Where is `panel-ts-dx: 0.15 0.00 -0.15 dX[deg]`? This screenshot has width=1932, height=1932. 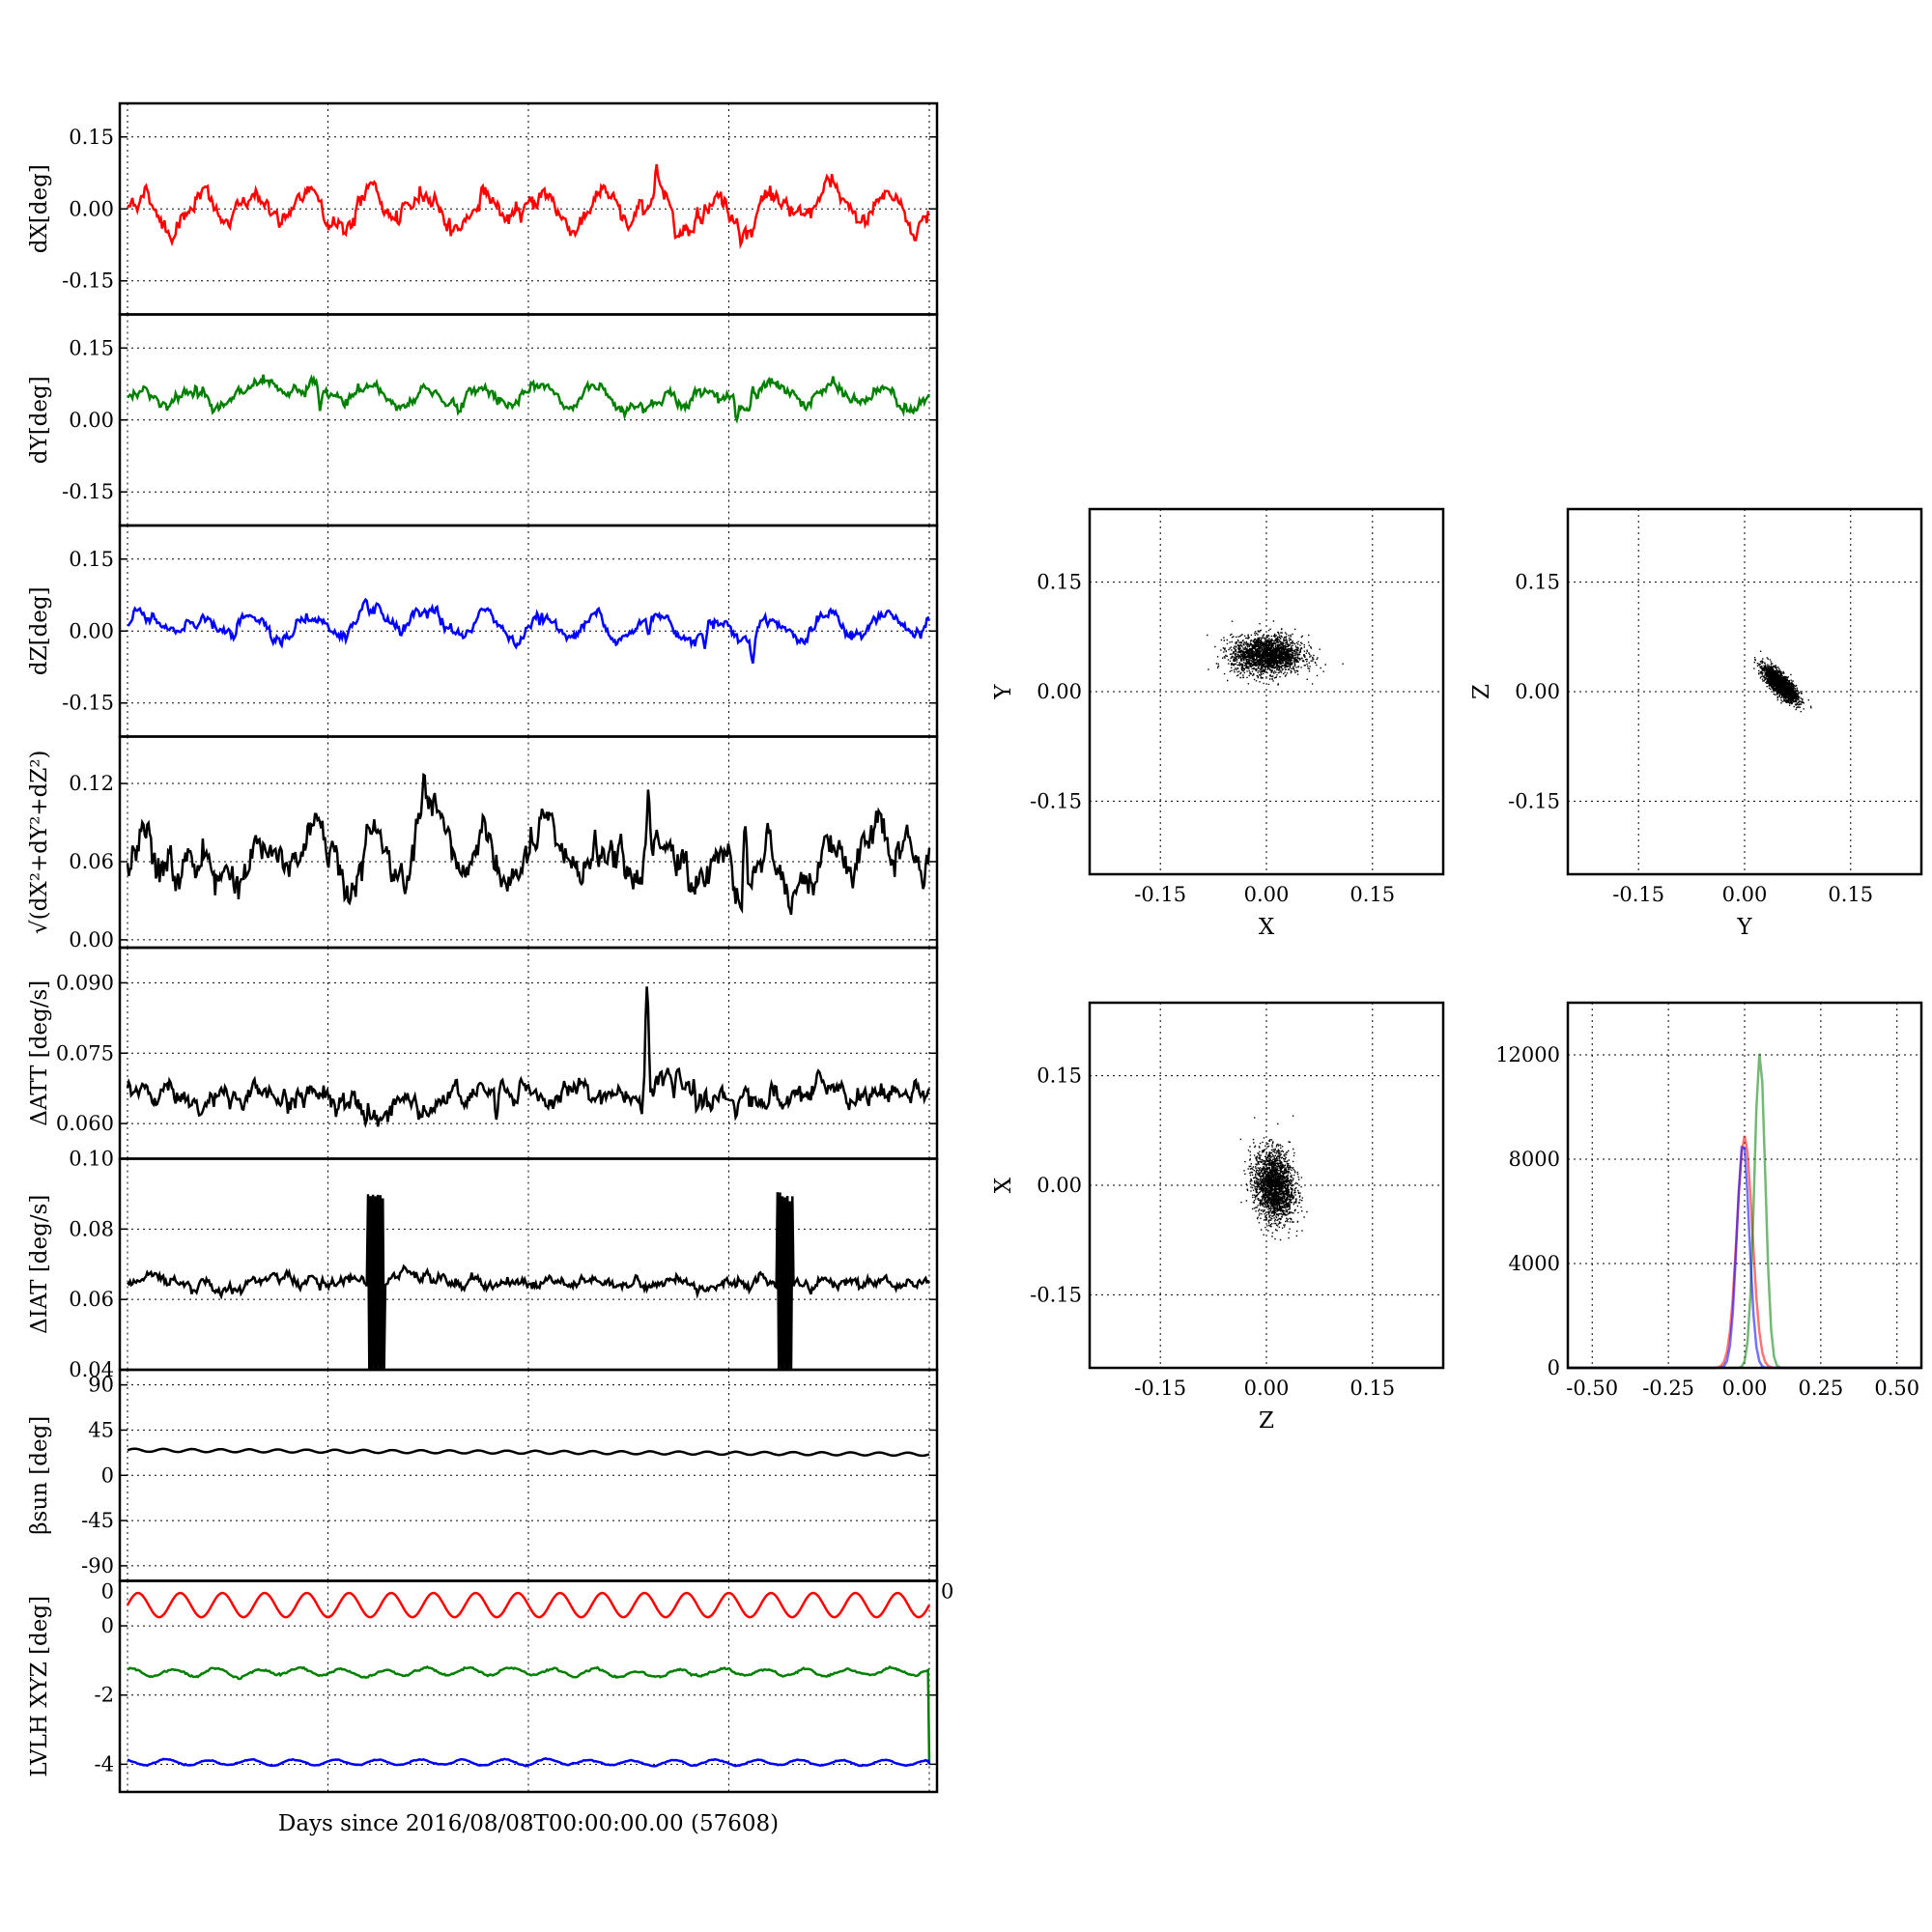 panel-ts-dx: 0.15 0.00 -0.15 dX[deg] is located at coordinates (483, 208).